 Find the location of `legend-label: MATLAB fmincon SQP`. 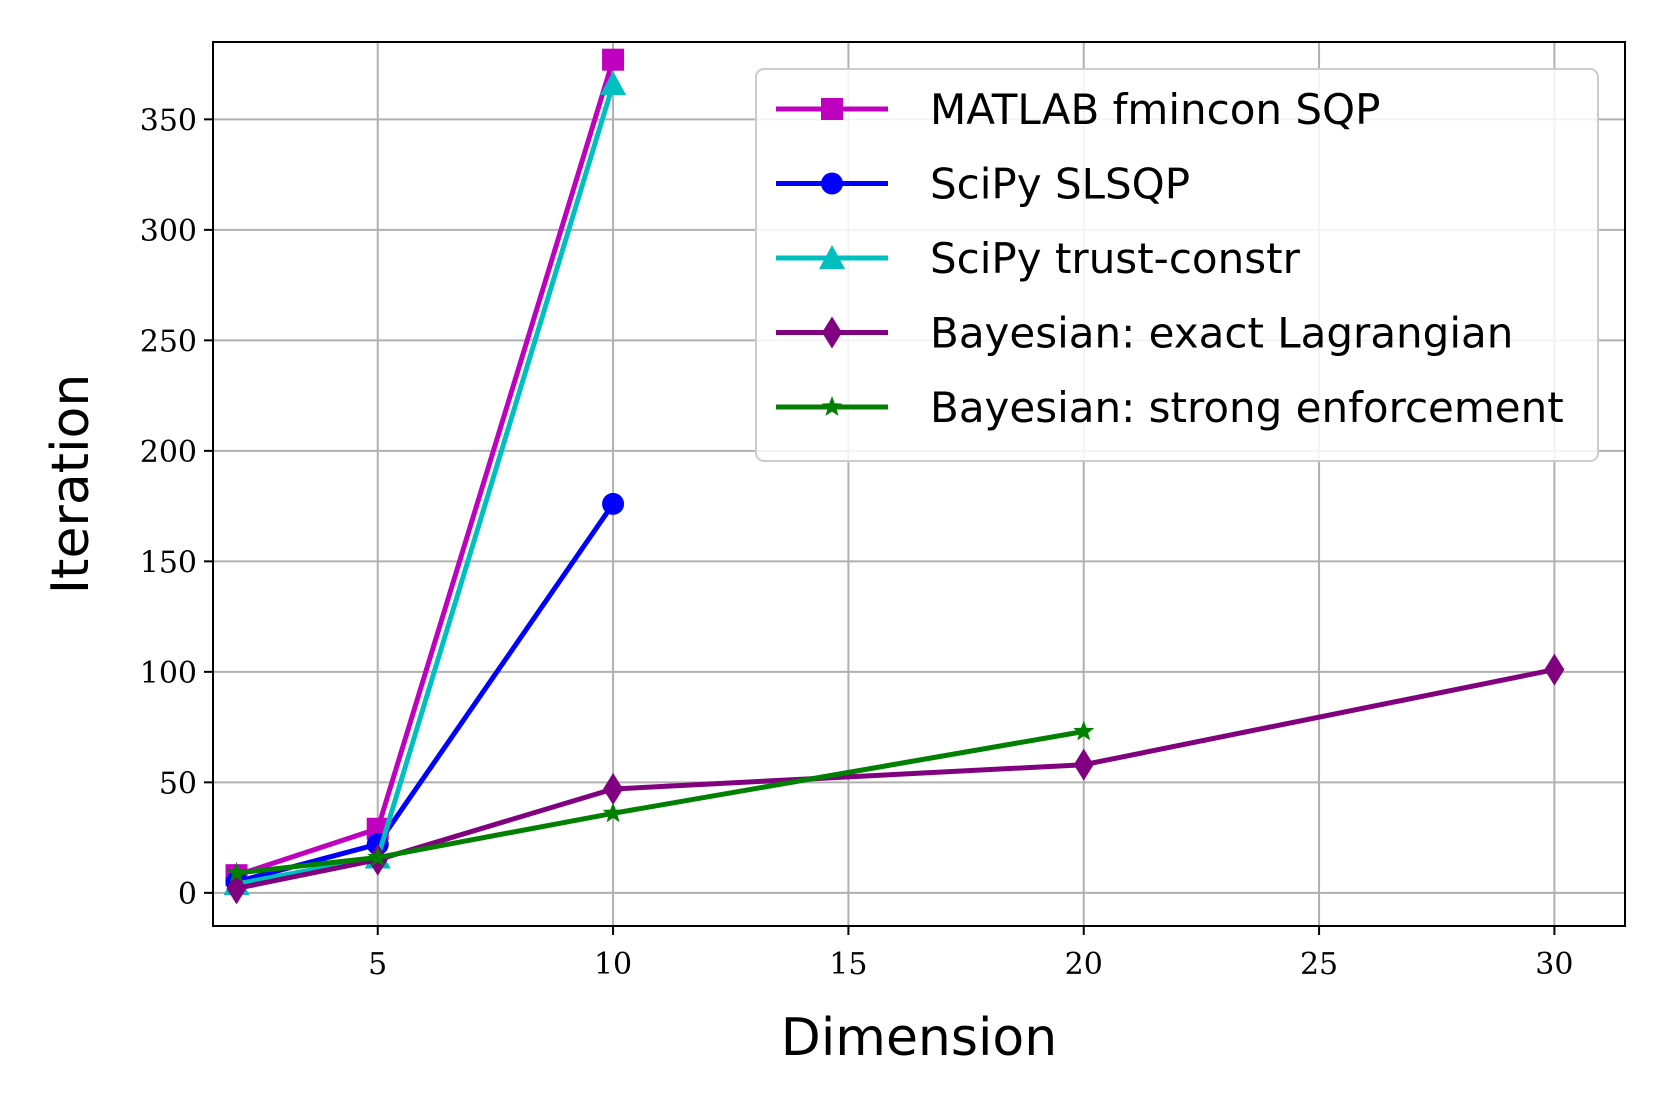

legend-label: MATLAB fmincon SQP is located at coordinates (1155, 109).